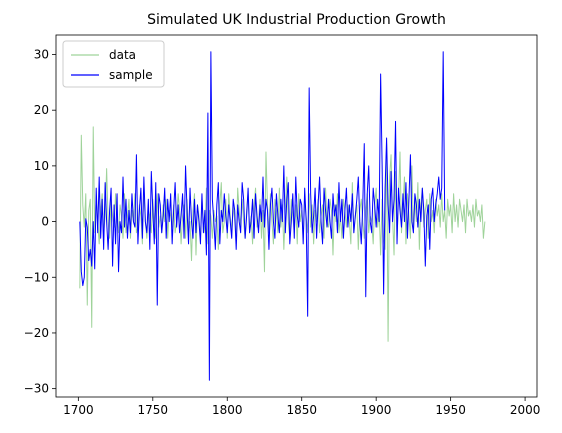 Image resolution: width=562 pixels, height=433 pixels. Describe the element at coordinates (376, 410) in the screenshot. I see `x-tick-label-1900: 1900` at that location.